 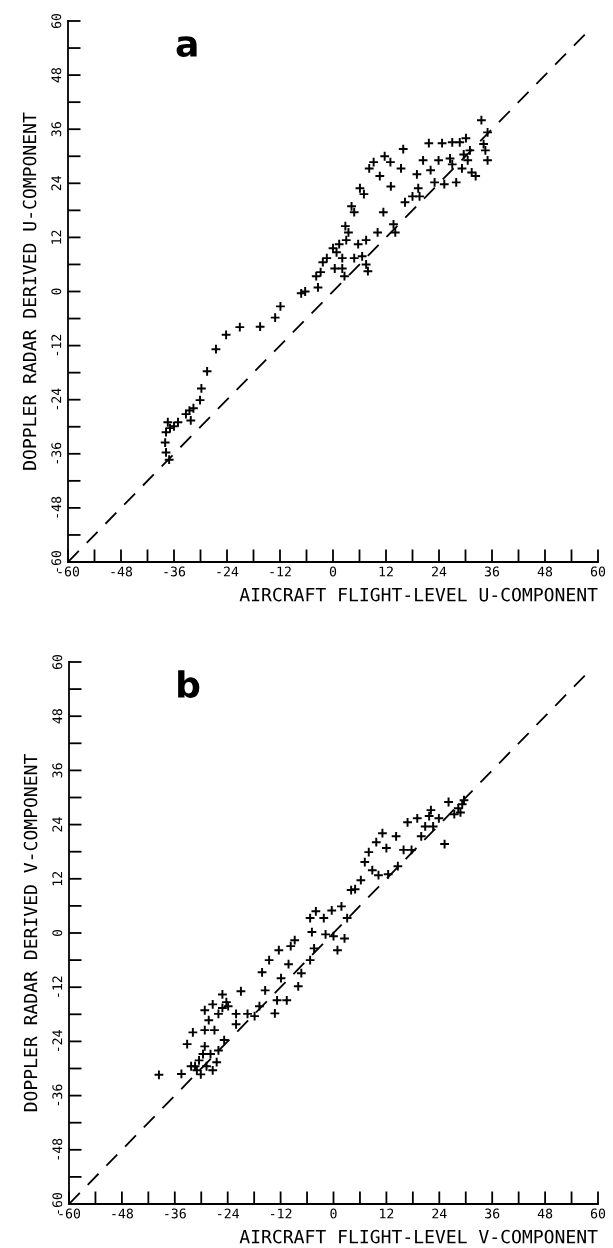 What do you see at coordinates (30, 933) in the screenshot?
I see `y-axis-title: DOPPLER RADAR DERIVED V-COMPONENT` at bounding box center [30, 933].